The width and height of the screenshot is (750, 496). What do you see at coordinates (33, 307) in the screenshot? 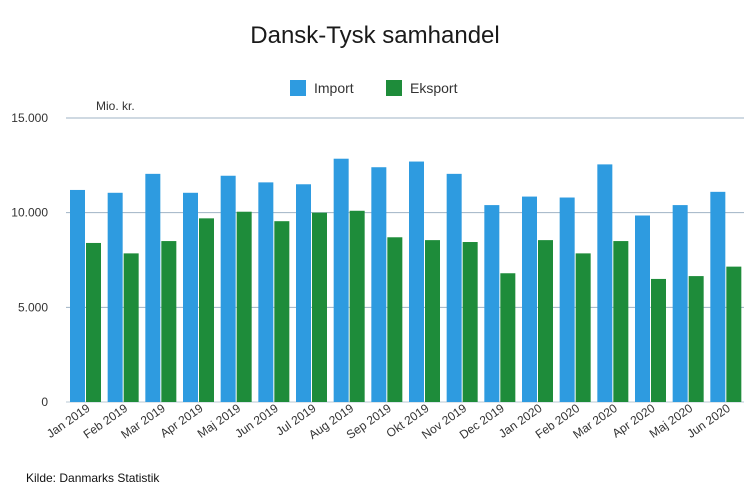
I see `y-tick-label: 5.000` at bounding box center [33, 307].